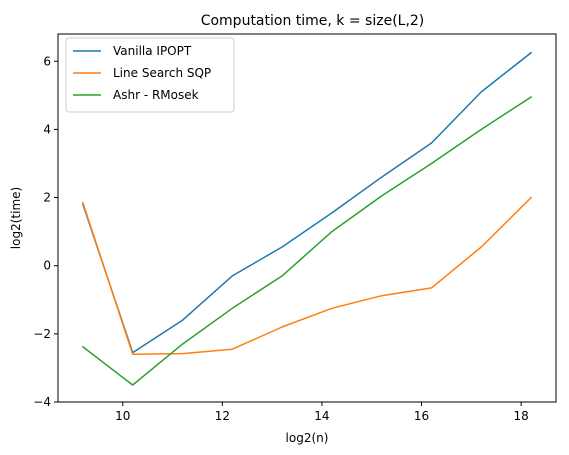  I want to click on legend-label-line-search-sqp: Line Search SQP, so click(162, 73).